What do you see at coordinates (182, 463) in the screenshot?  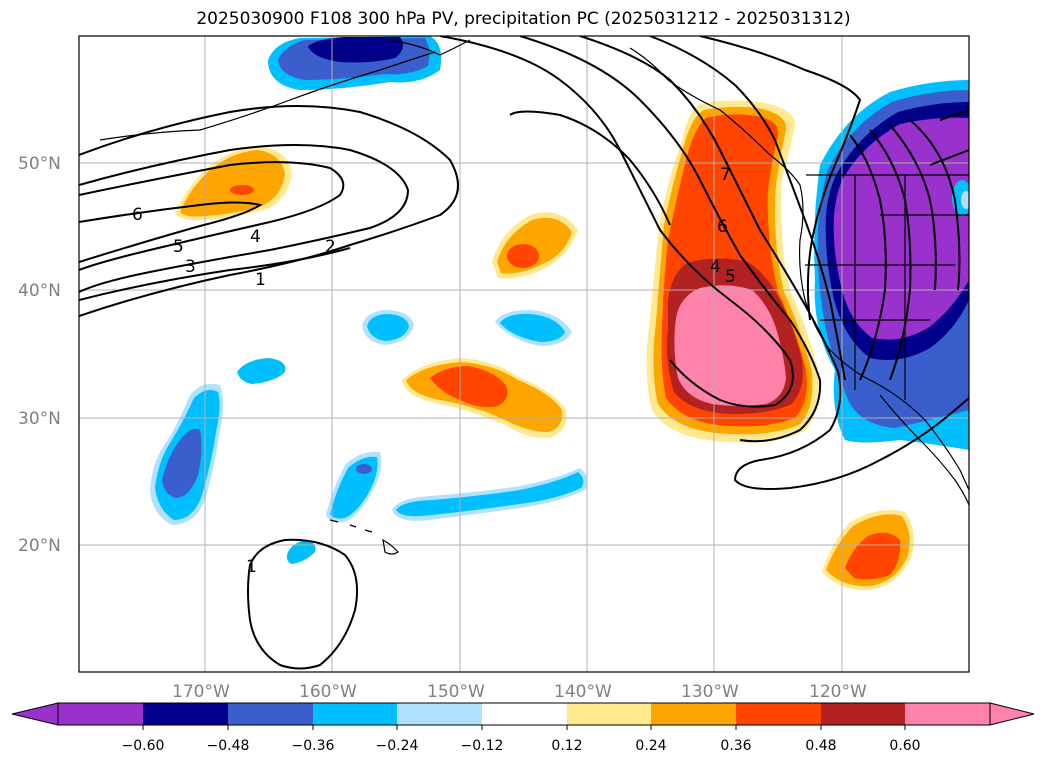 I see `negative-region-west-long-blue` at bounding box center [182, 463].